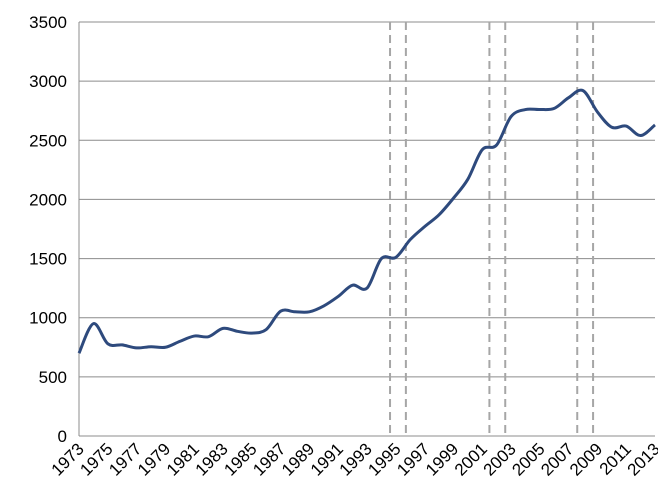 This screenshot has width=658, height=504. Describe the element at coordinates (48, 318) in the screenshot. I see `y-tick-label: 1000` at that location.